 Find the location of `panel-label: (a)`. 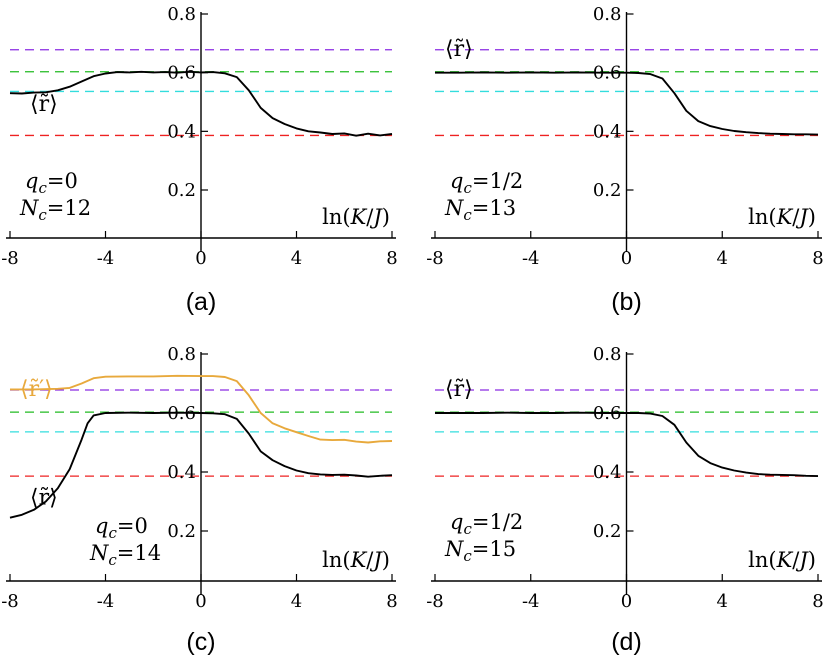

panel-label: (a) is located at coordinates (201, 302).